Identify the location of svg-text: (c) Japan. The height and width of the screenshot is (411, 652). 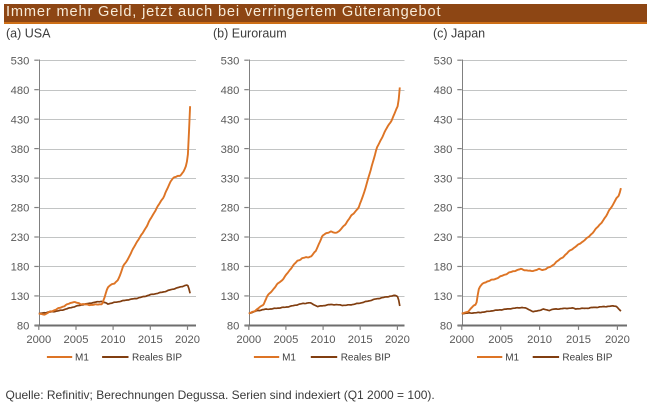
(459, 33).